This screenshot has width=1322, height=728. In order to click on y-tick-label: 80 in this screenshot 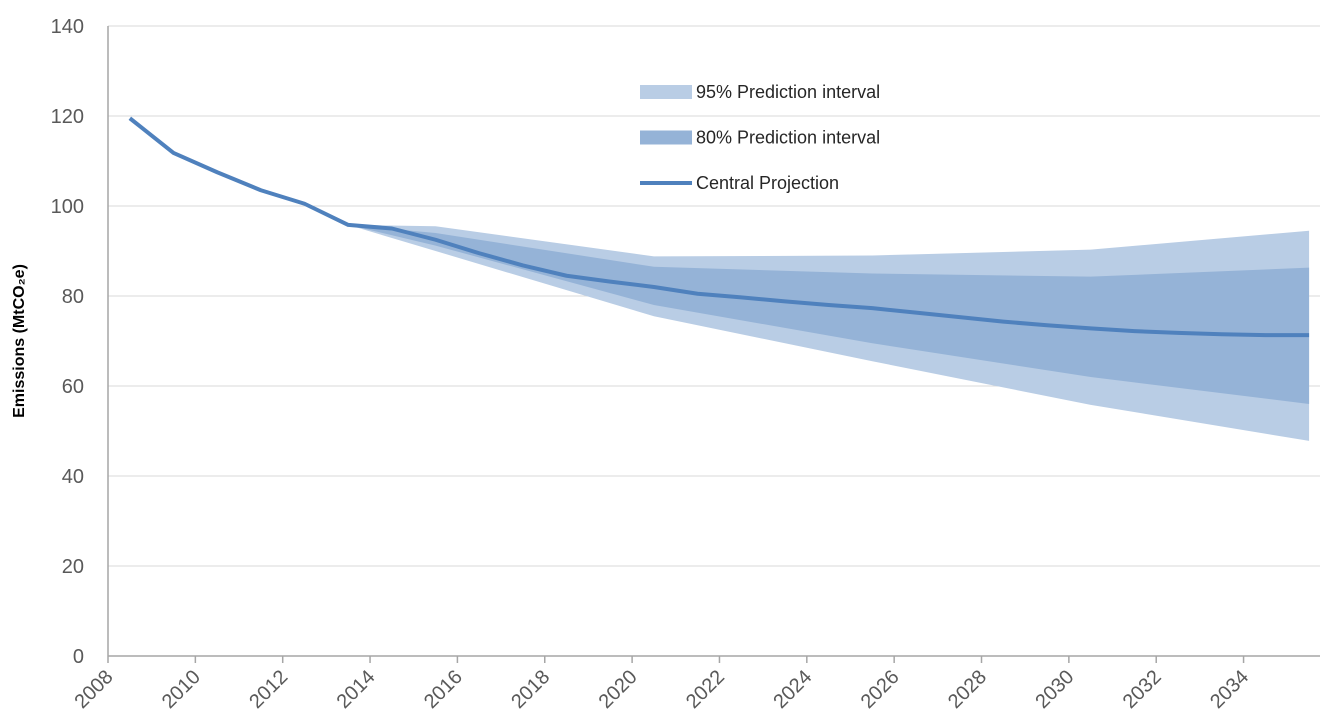, I will do `click(73, 297)`.